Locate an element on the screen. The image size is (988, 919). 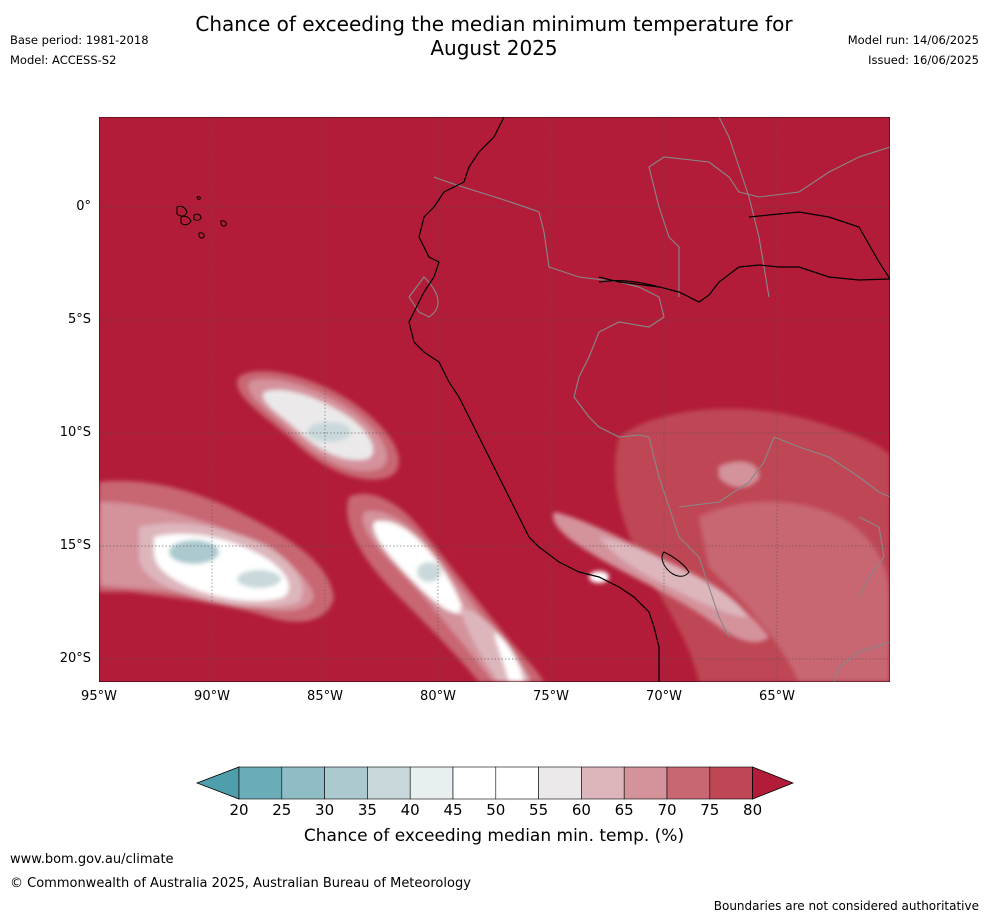
colorbar-extend-high is located at coordinates (773, 783).